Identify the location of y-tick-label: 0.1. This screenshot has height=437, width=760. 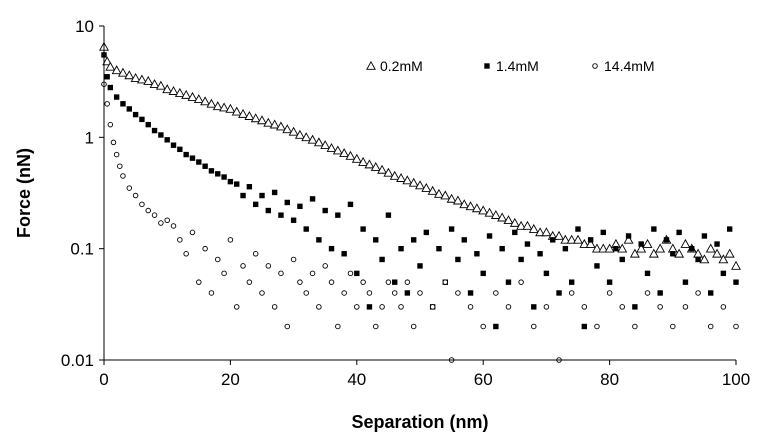
(82, 249).